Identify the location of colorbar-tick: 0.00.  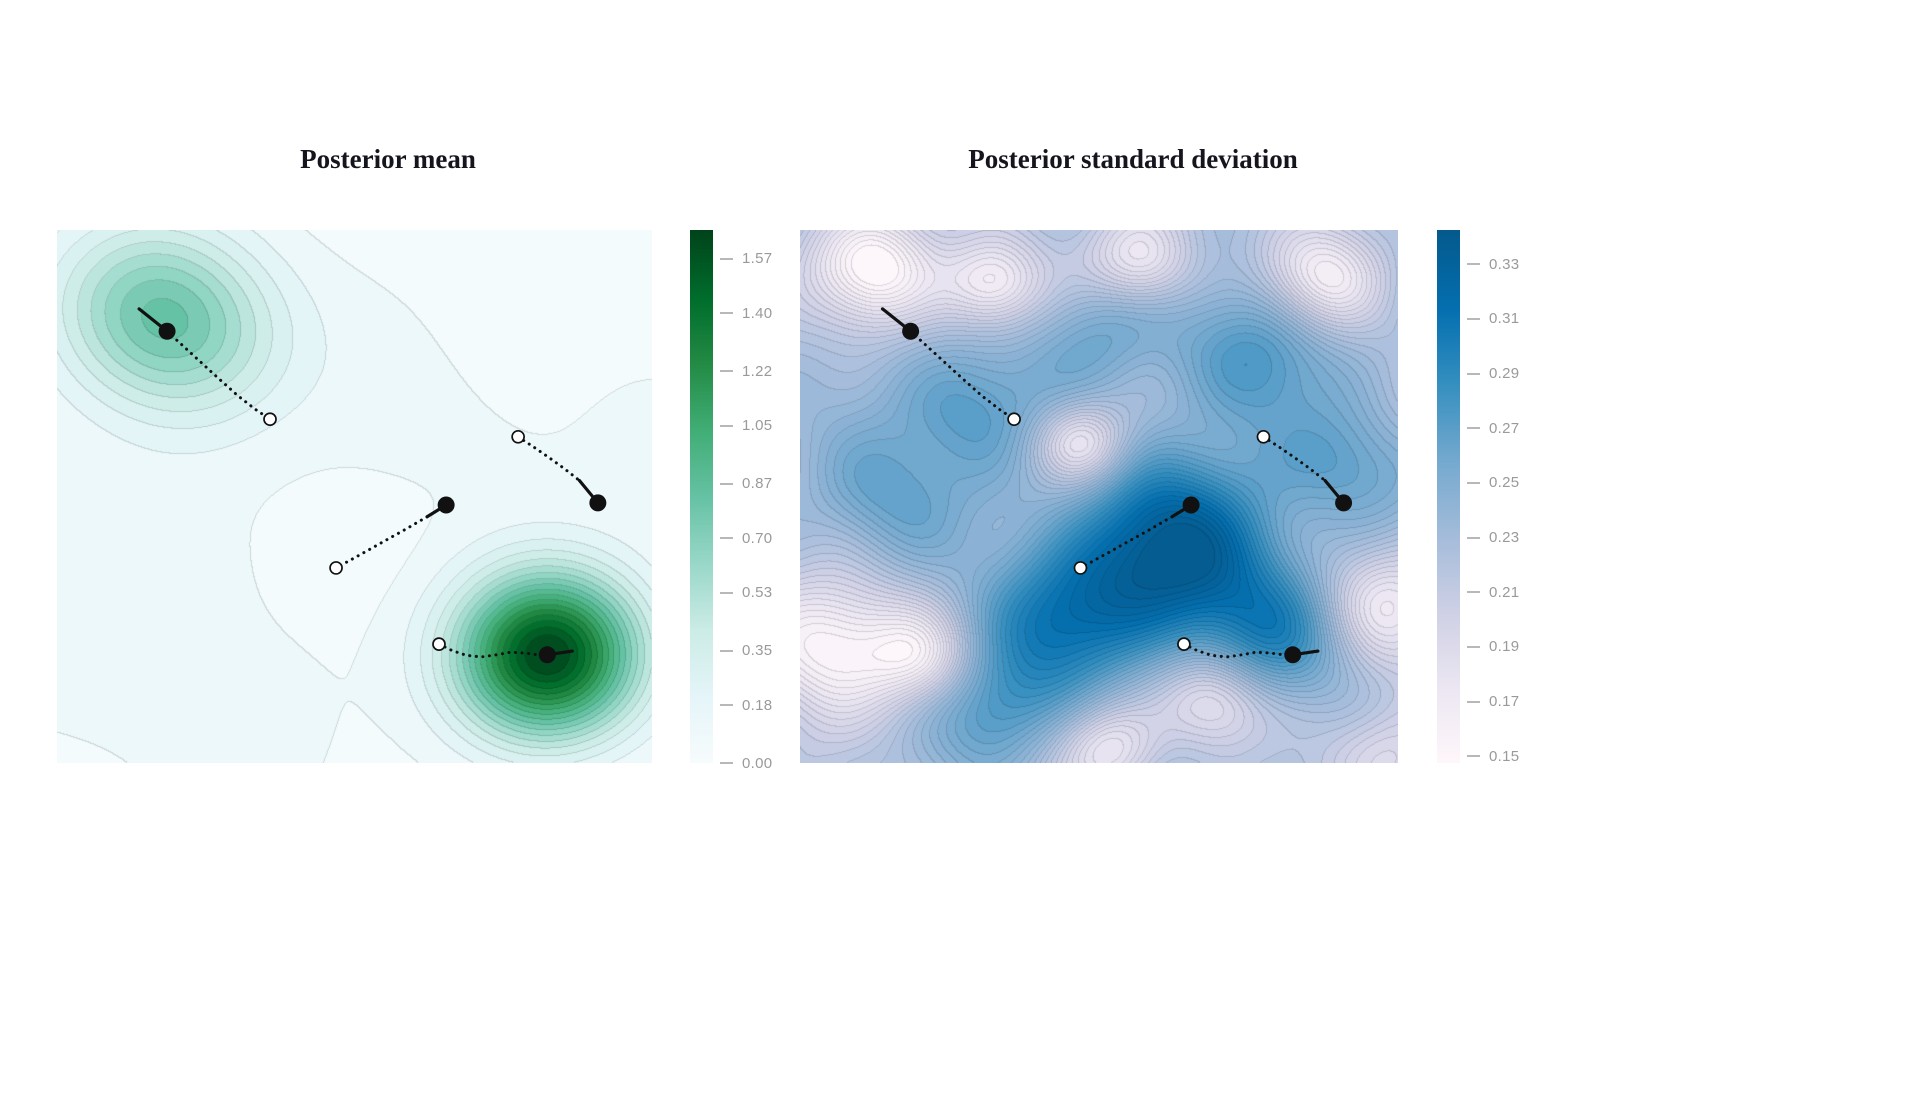
(746, 763).